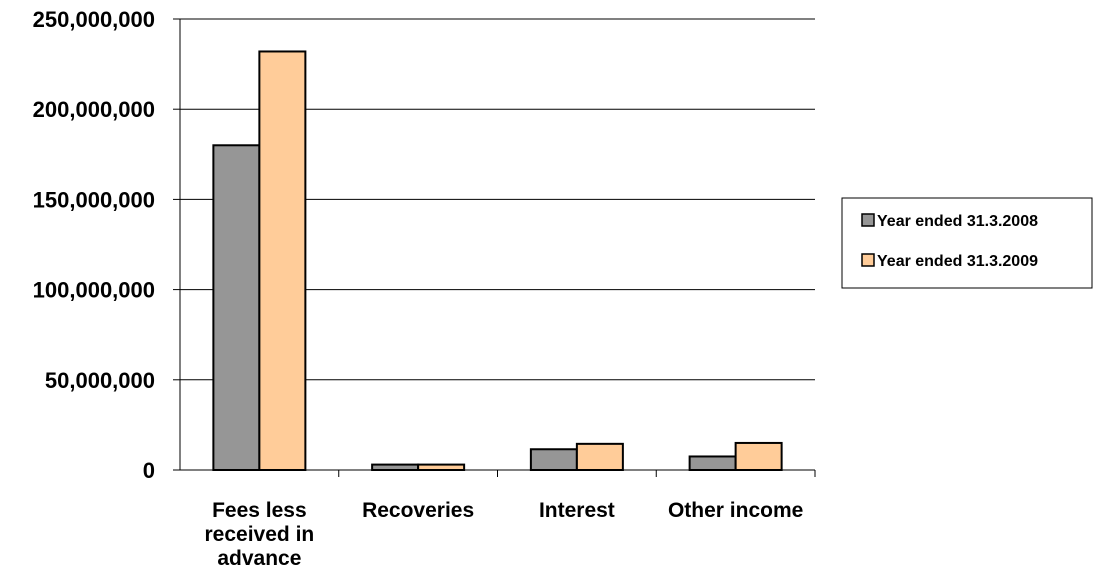 The width and height of the screenshot is (1110, 584). Describe the element at coordinates (957, 221) in the screenshot. I see `legend-label: Year ended 31.3.2008` at that location.